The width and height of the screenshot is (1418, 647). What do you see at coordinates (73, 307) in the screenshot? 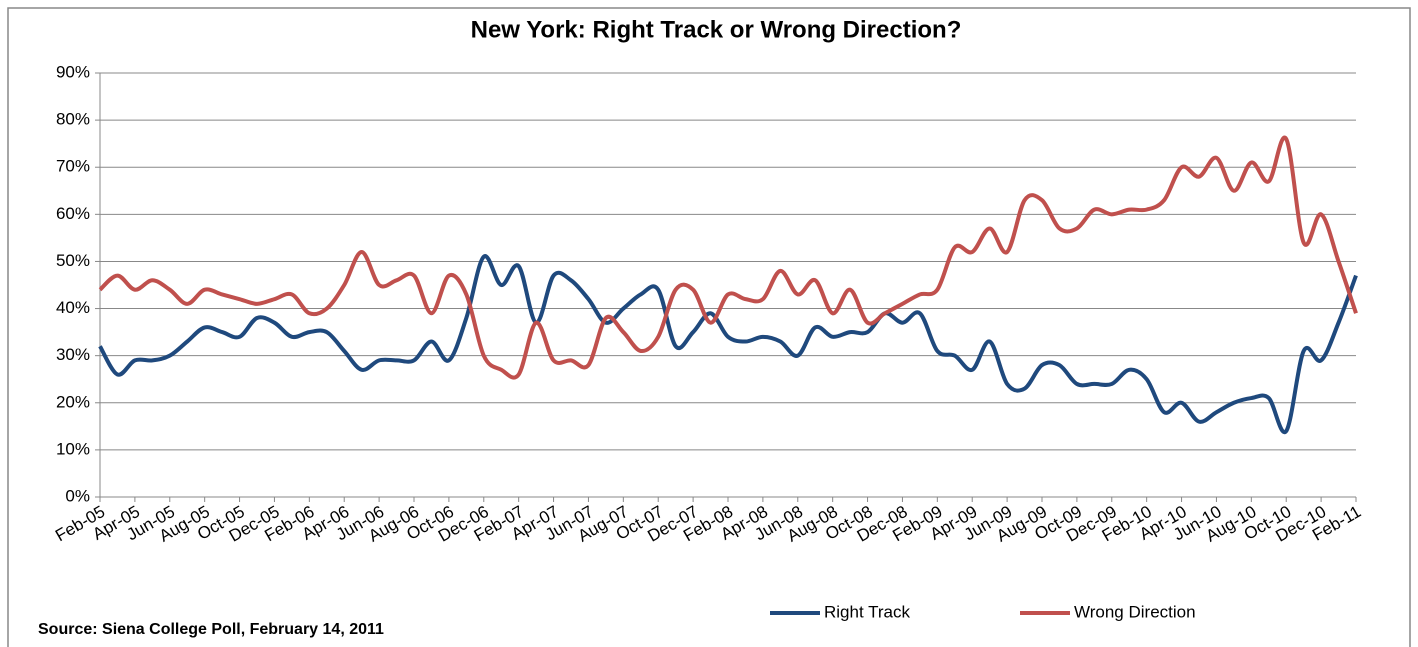
I see `y-tick-label: 40%` at bounding box center [73, 307].